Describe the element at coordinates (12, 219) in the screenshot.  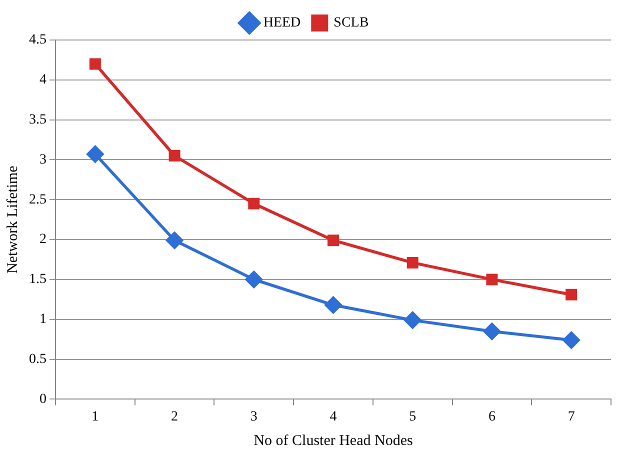
I see `y-axis-title: Network Lifetime` at that location.